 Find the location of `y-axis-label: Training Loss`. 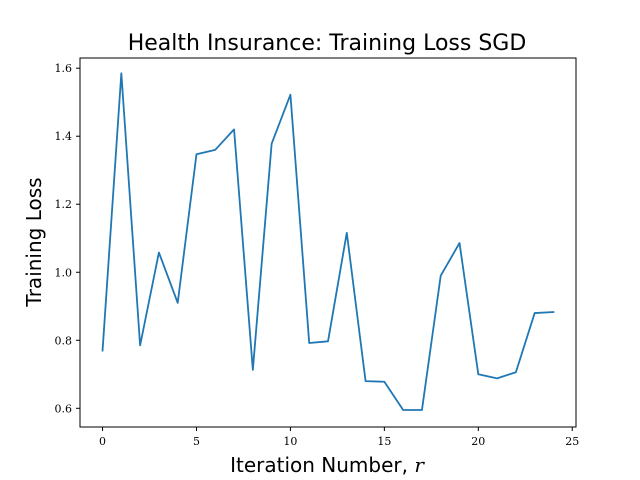

y-axis-label: Training Loss is located at coordinates (34, 242).